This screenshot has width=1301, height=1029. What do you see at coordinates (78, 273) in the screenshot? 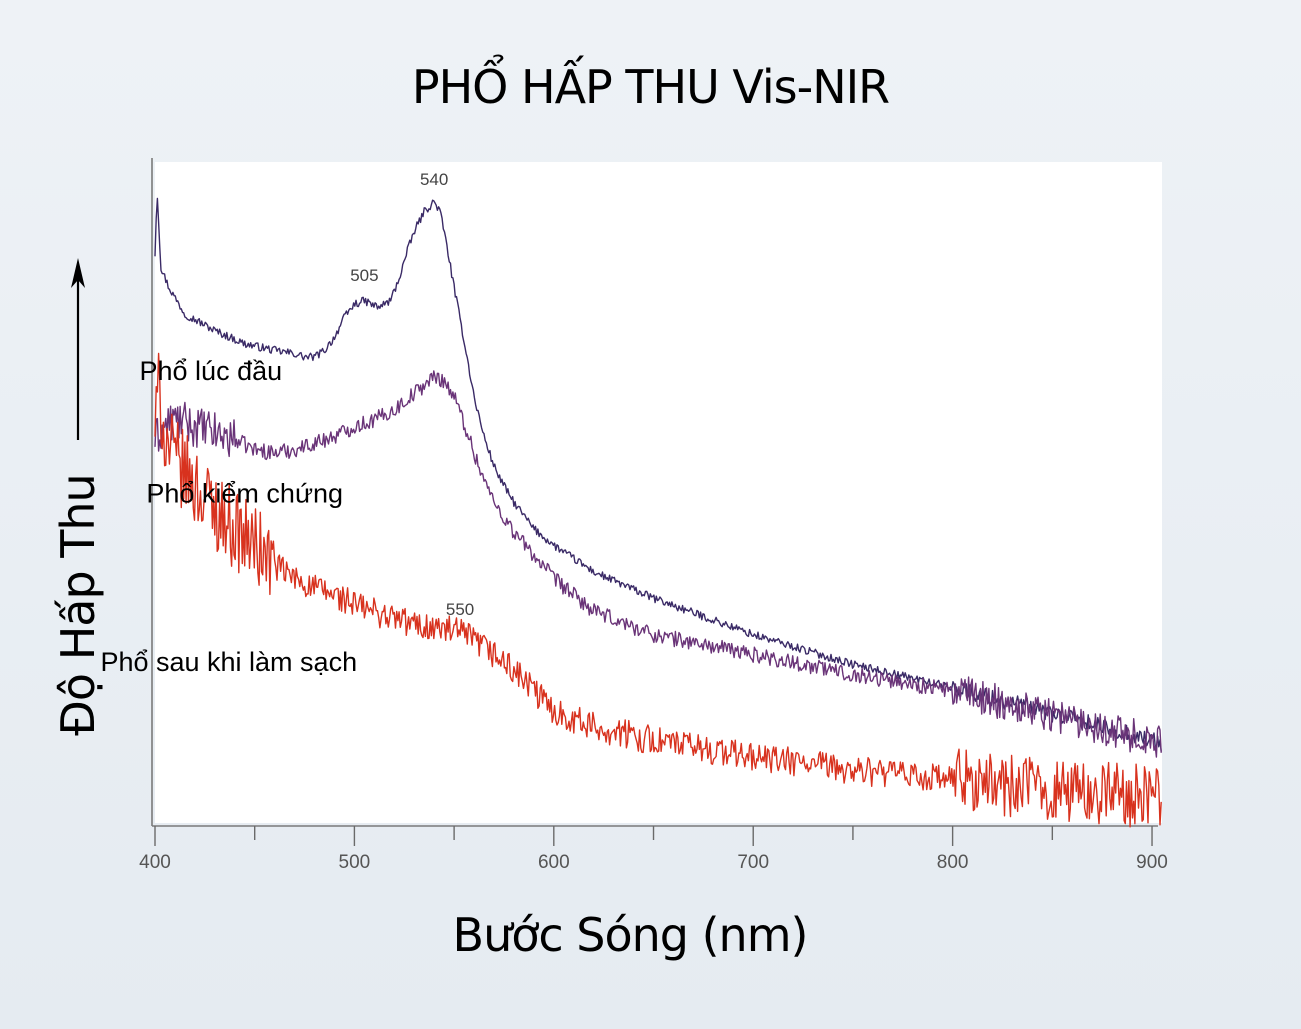
I see `up-arrow-icon` at bounding box center [78, 273].